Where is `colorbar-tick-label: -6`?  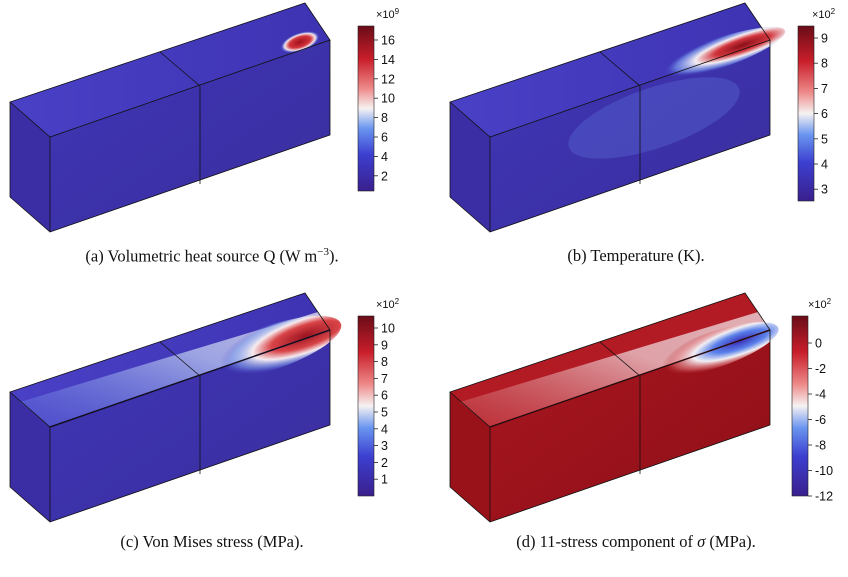
colorbar-tick-label: -6 is located at coordinates (820, 420).